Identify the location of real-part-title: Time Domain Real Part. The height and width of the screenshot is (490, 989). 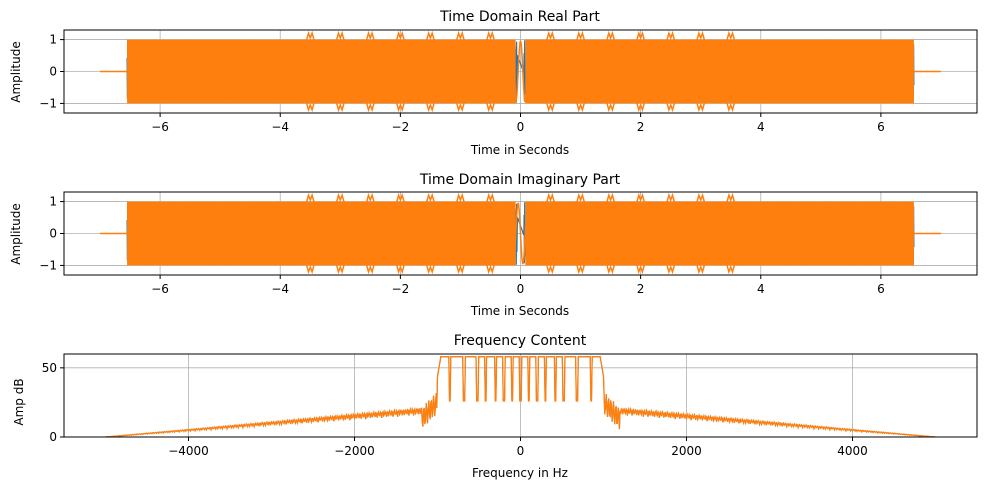
(519, 17).